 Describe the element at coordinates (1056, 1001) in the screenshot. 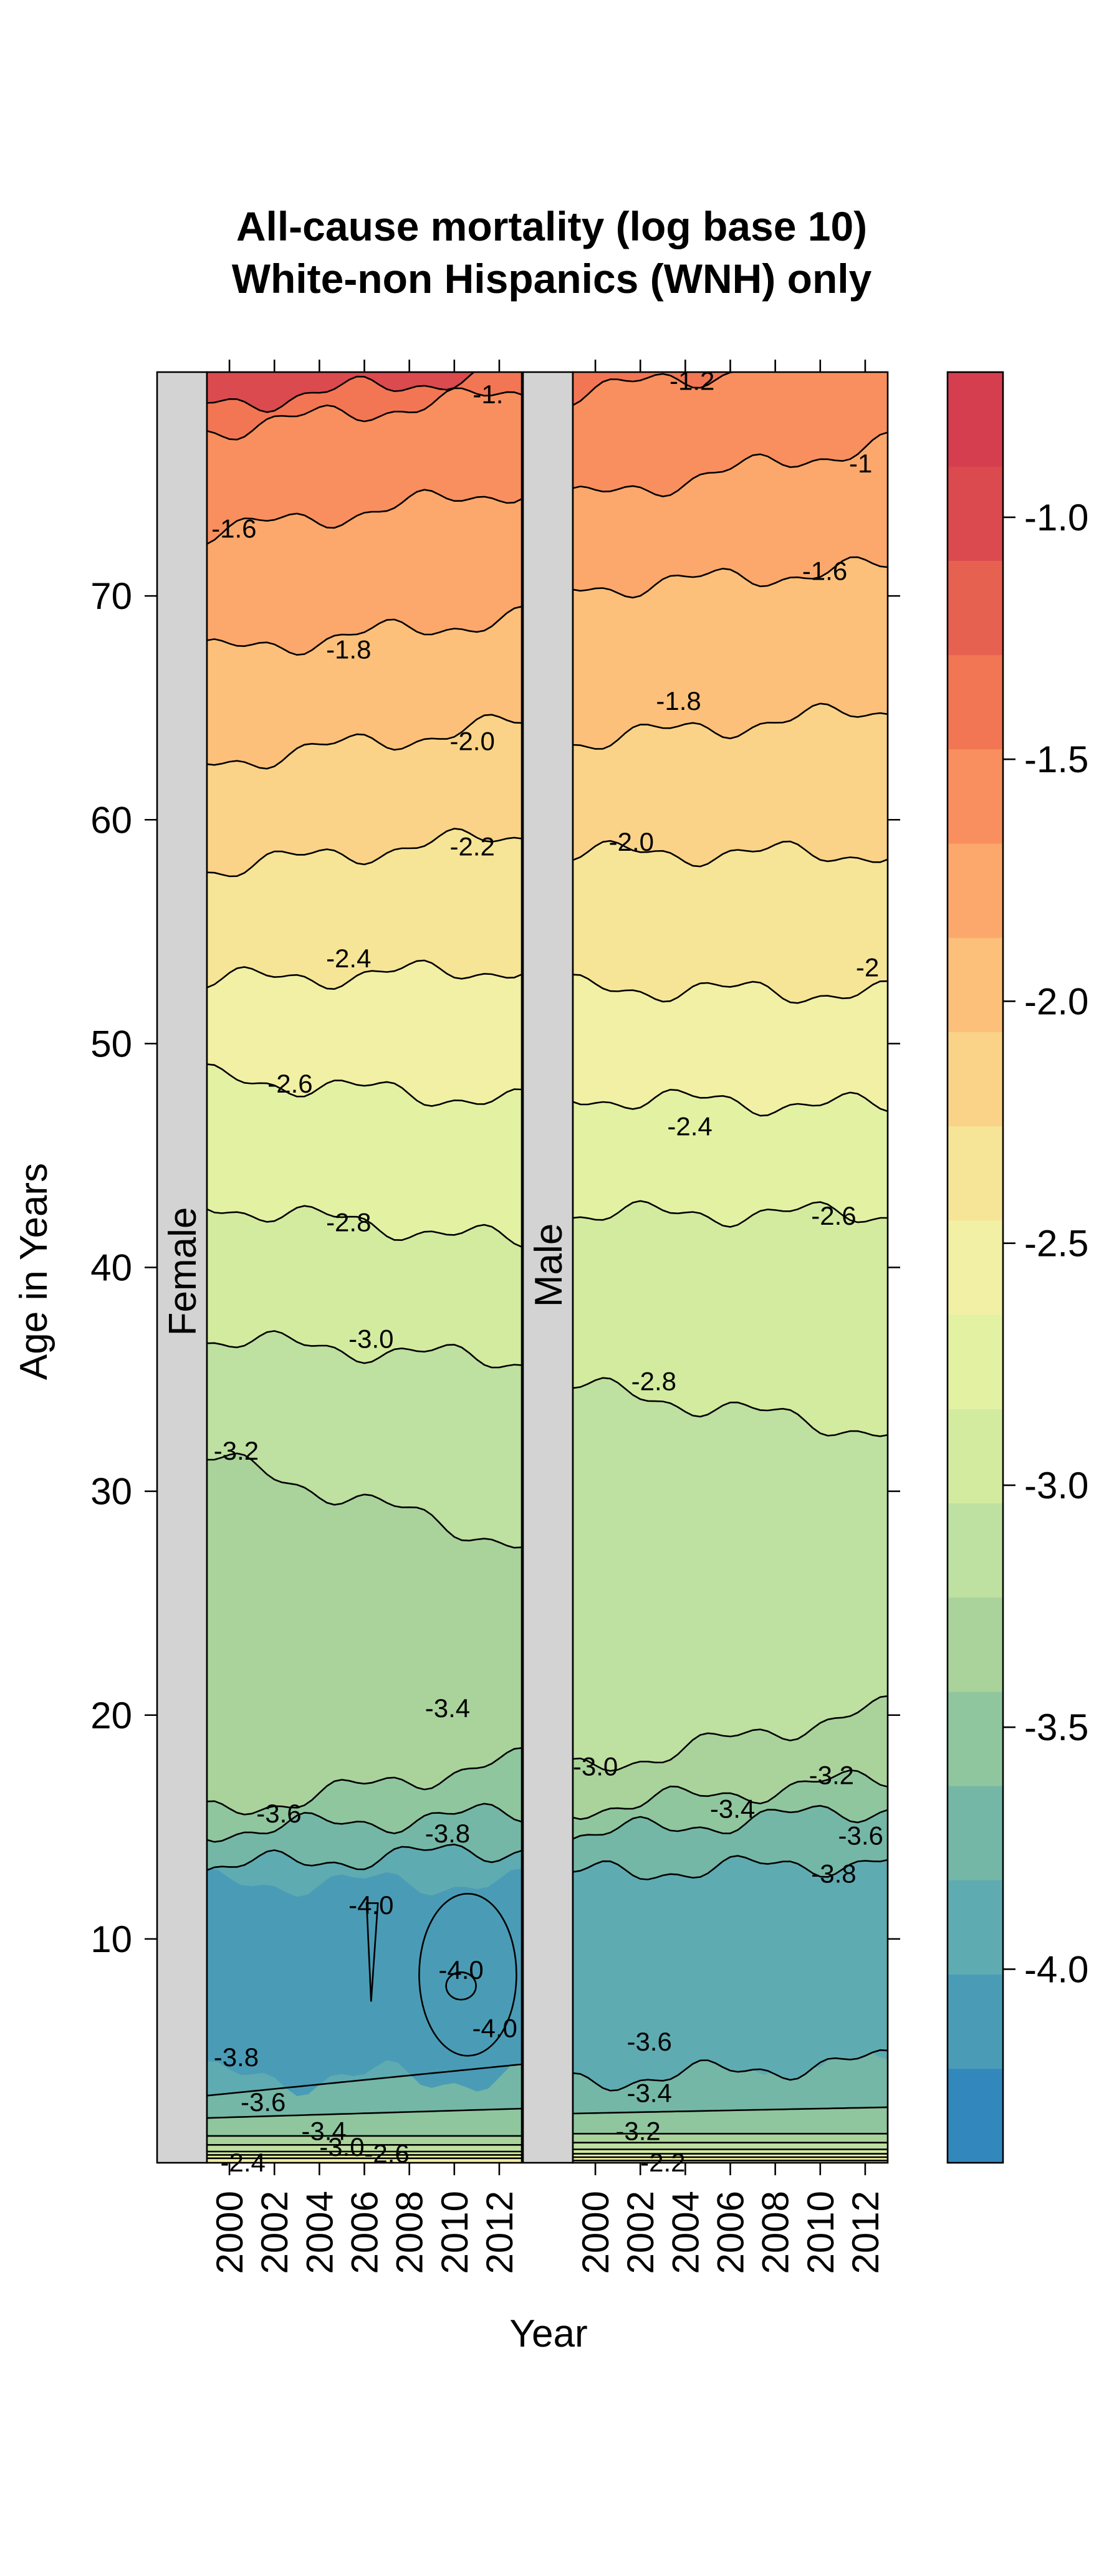

I see `color-key-label: -2.0` at that location.